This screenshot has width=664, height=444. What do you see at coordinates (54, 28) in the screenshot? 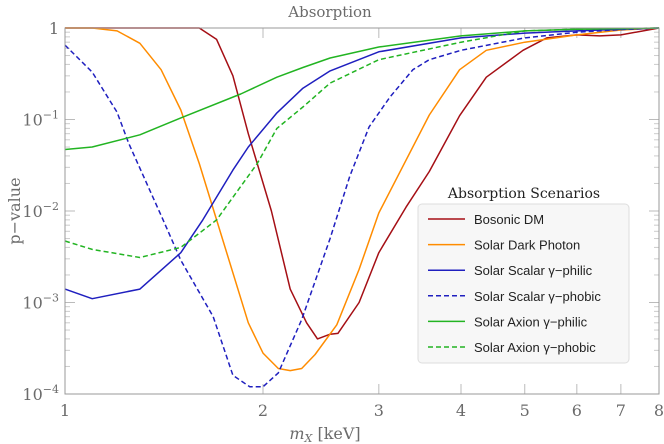
I see `y-tick-label: 1` at bounding box center [54, 28].